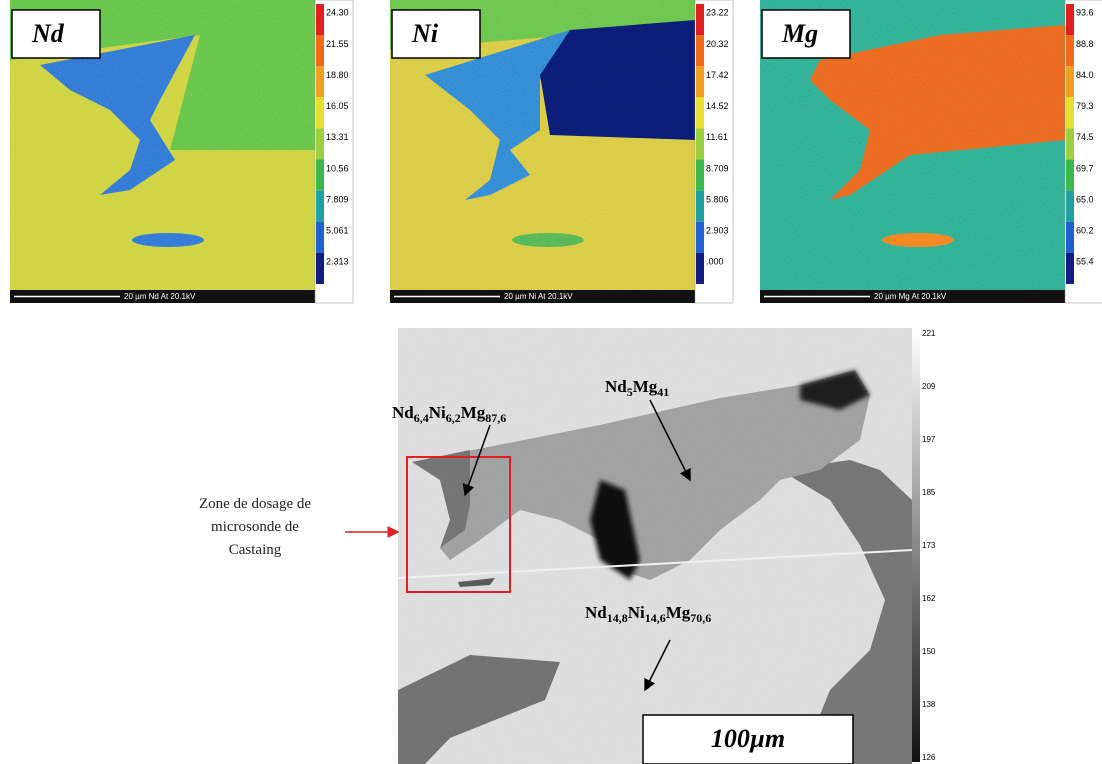 This screenshot has width=1102, height=764. I want to click on color-bar-label: 88.8, so click(1085, 44).